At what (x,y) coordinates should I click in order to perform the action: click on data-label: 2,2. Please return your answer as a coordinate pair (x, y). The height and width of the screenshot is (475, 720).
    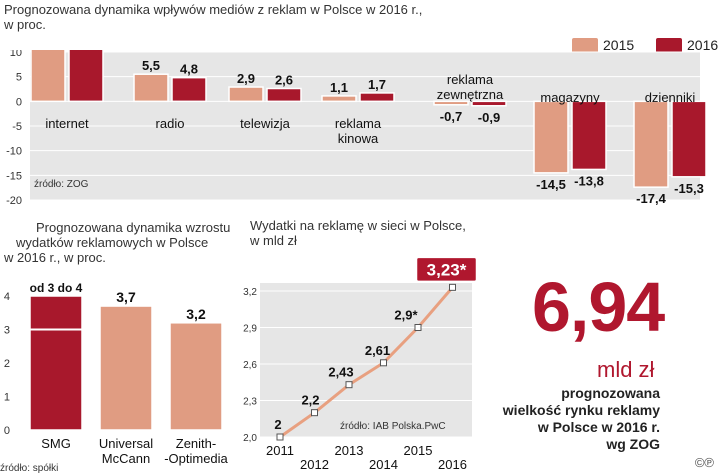
    Looking at the image, I should click on (310, 400).